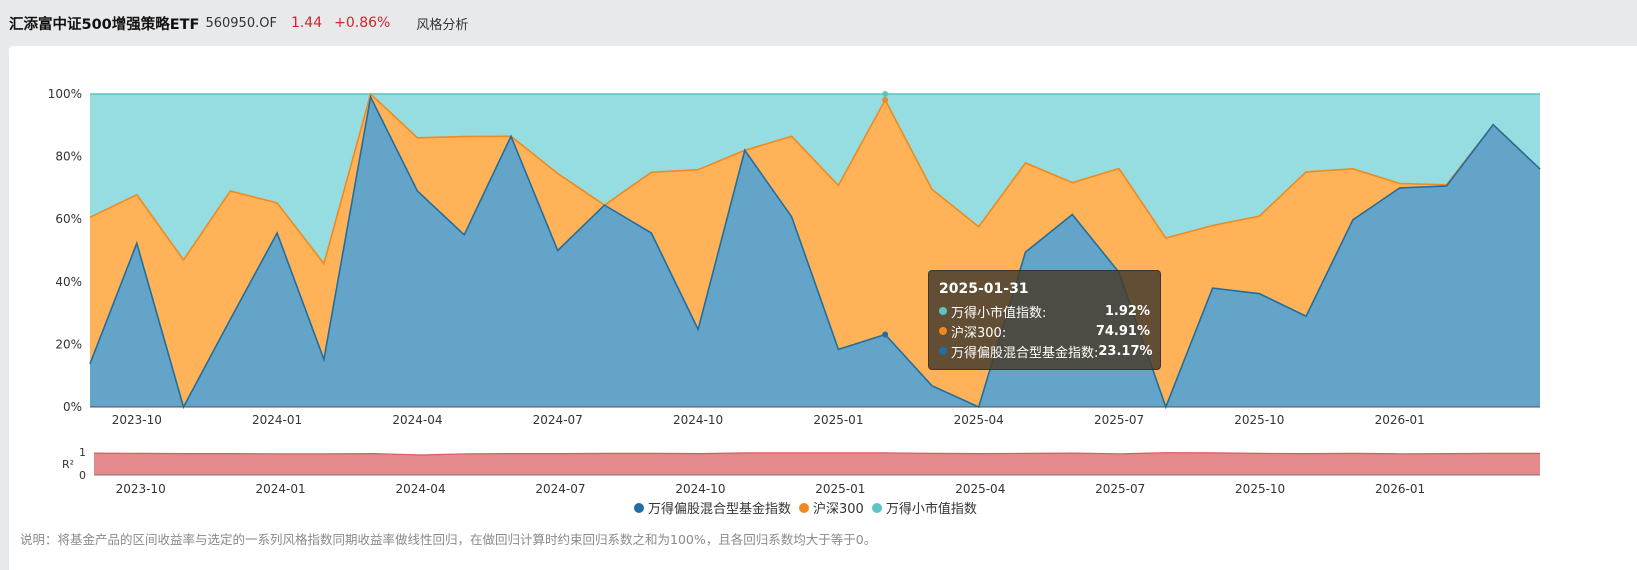 This screenshot has height=570, width=1637. Describe the element at coordinates (999, 313) in the screenshot. I see `tooltip-series-name: 万得小市值指数:` at that location.